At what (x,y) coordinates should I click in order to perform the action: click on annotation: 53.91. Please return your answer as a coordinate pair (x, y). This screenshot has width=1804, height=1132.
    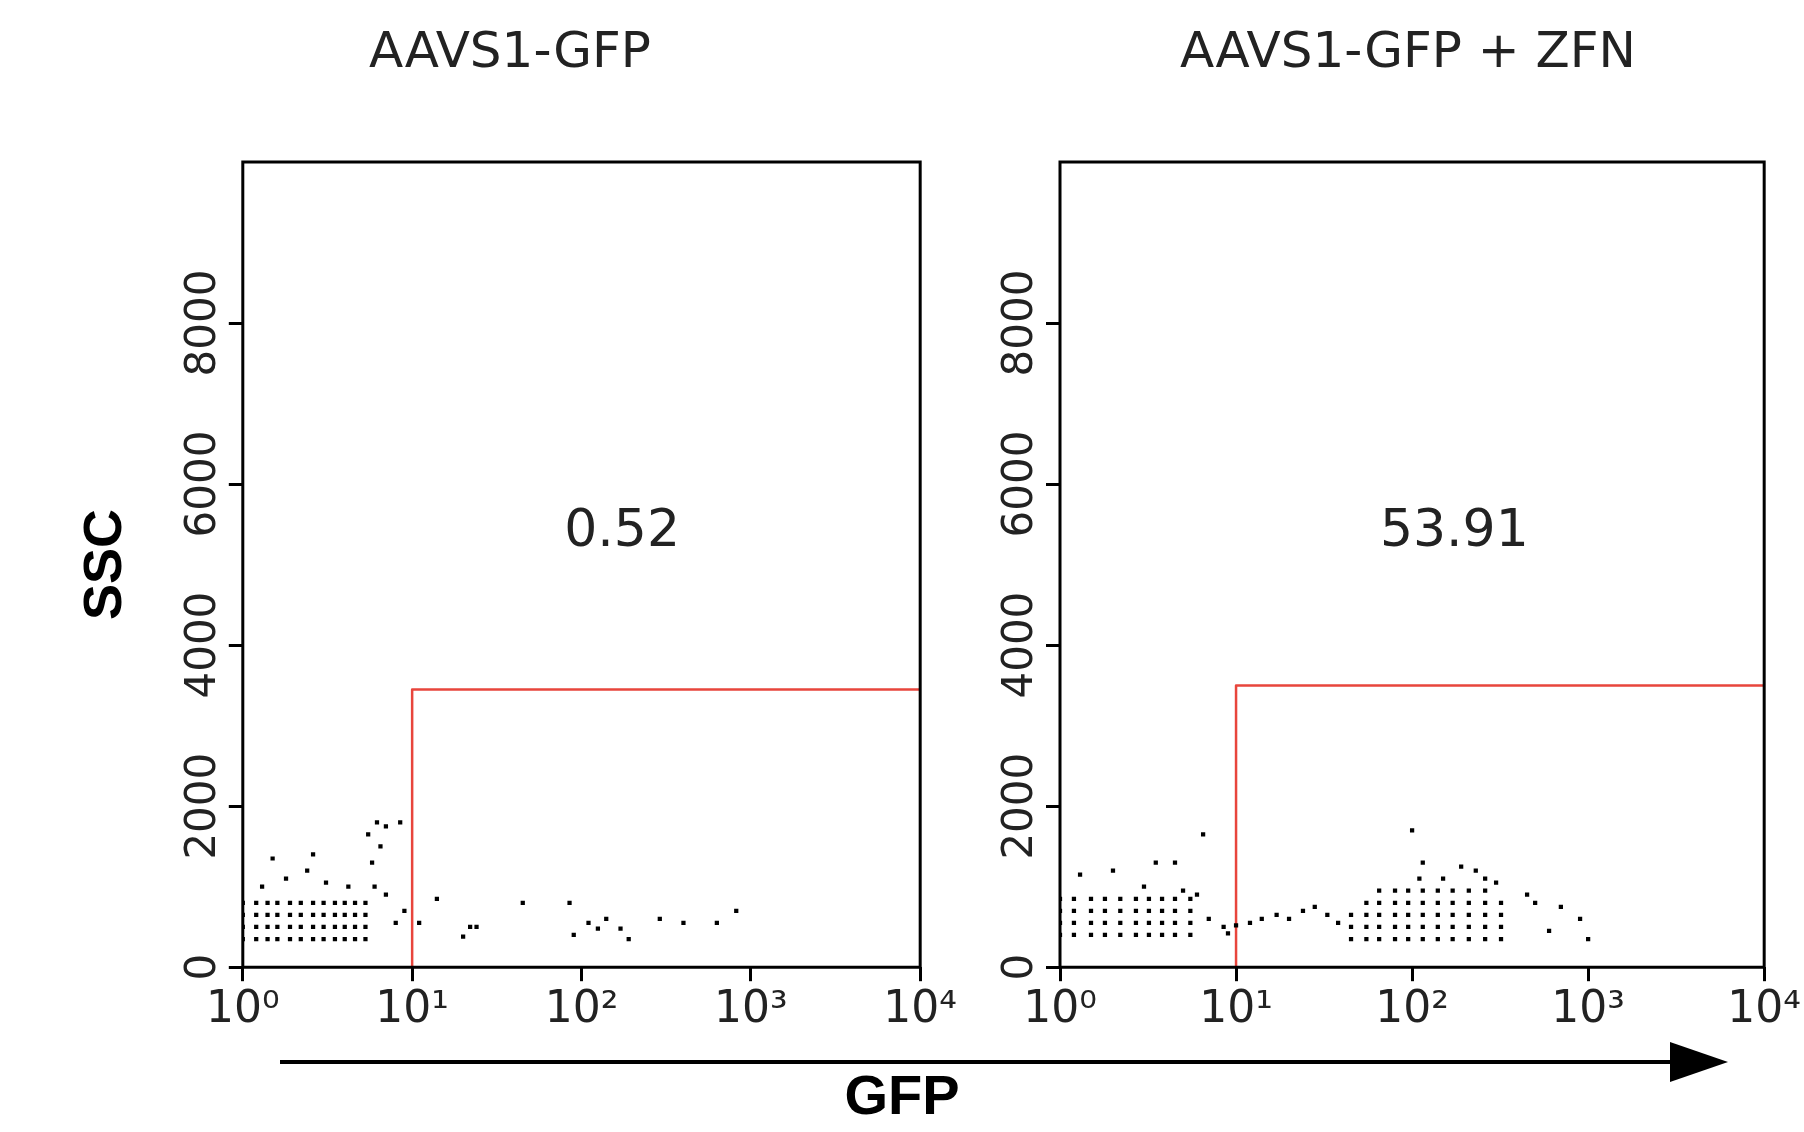
    Looking at the image, I should click on (1454, 527).